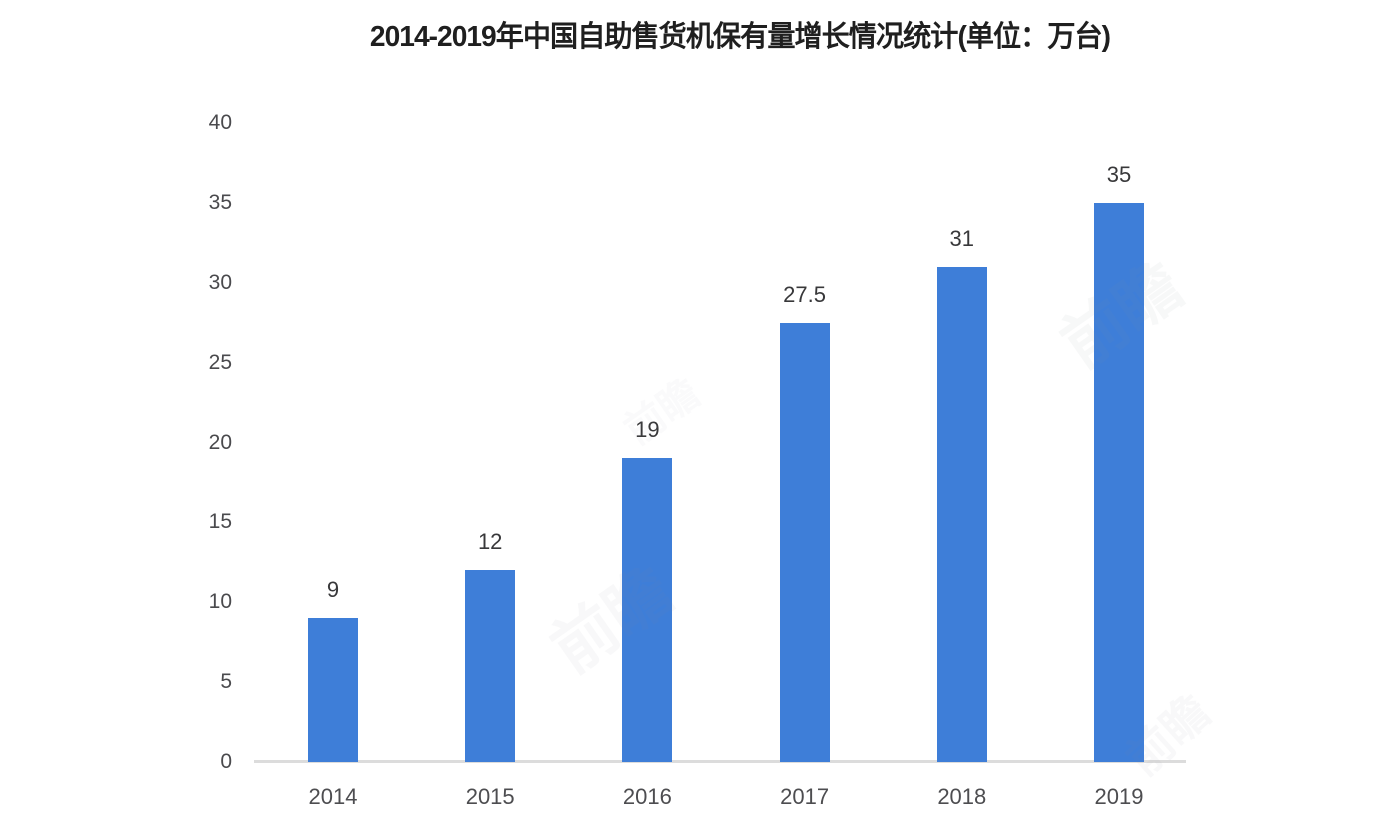  I want to click on bar-value-label: 31, so click(962, 238).